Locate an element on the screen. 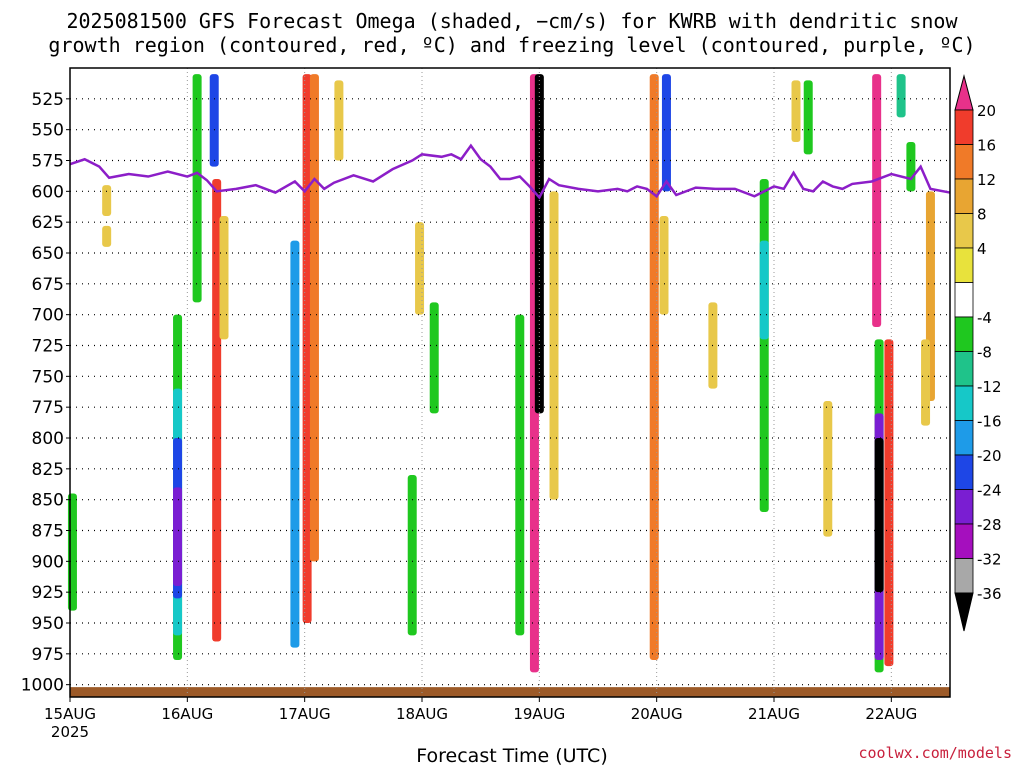 The image size is (1024, 768). x-axis-label: Forecast Time (UTC) is located at coordinates (512, 756).